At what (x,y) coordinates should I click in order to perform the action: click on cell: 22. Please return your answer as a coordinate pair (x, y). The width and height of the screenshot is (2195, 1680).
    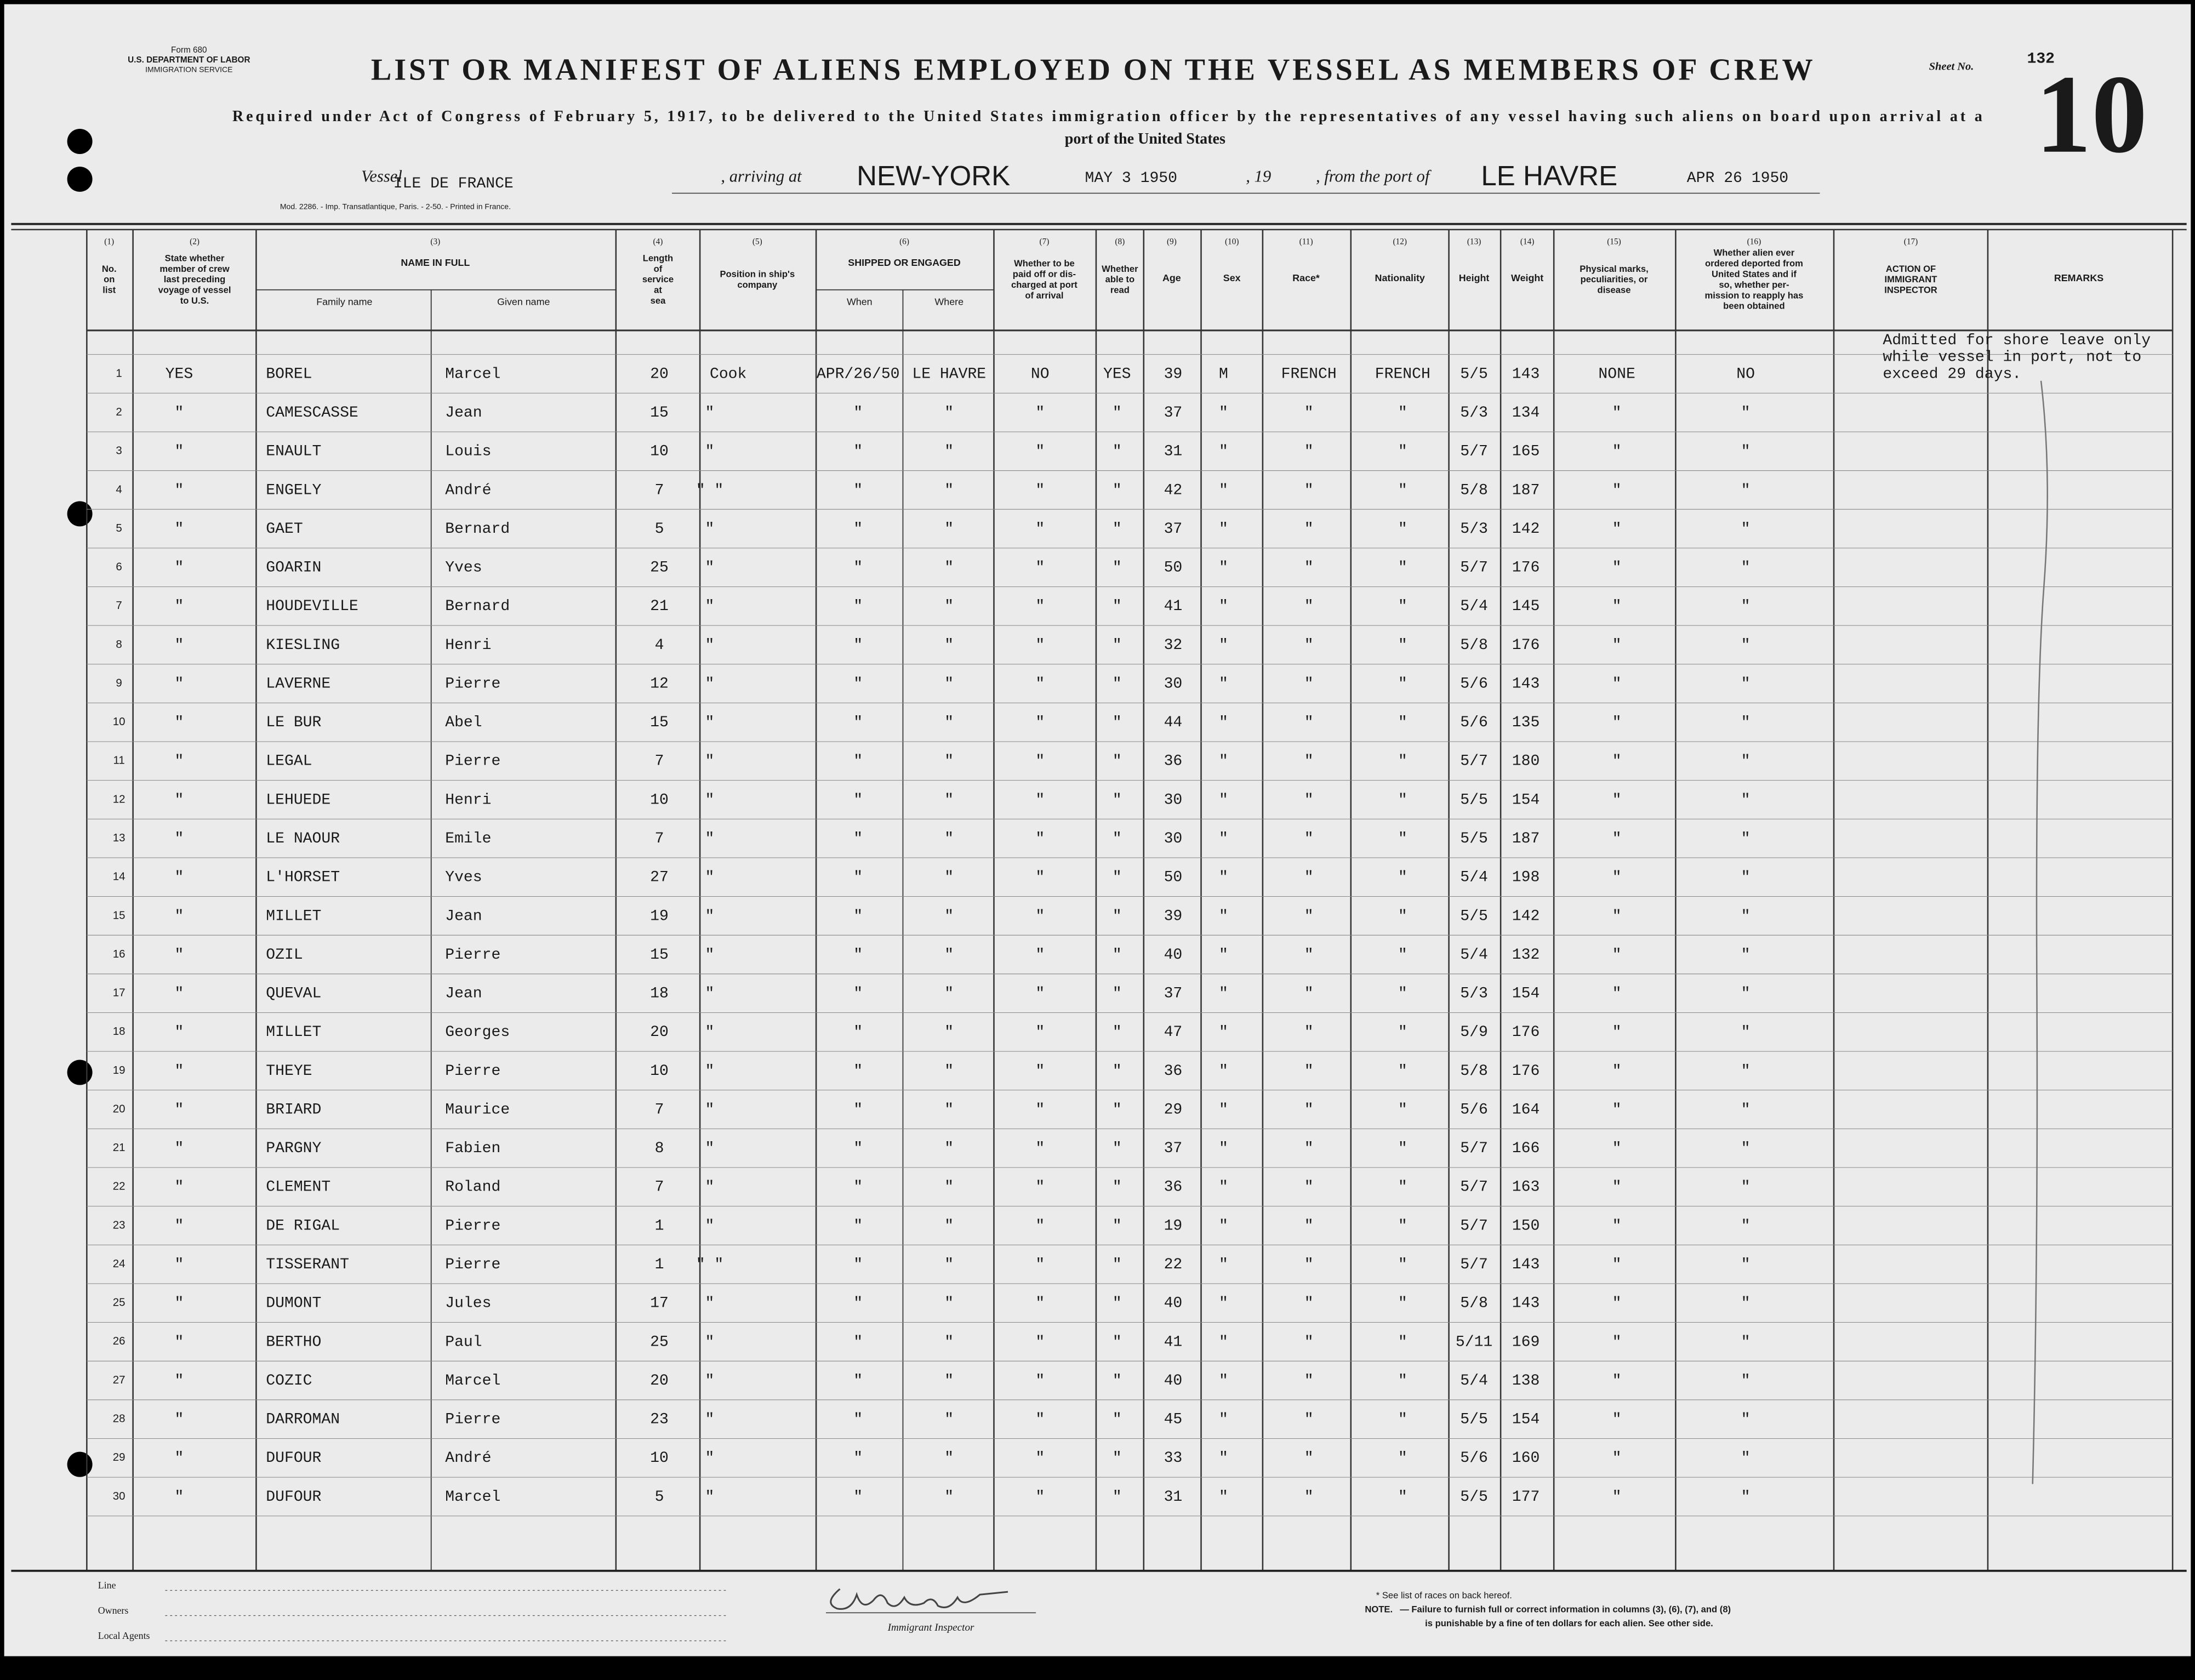
    Looking at the image, I should click on (1173, 1264).